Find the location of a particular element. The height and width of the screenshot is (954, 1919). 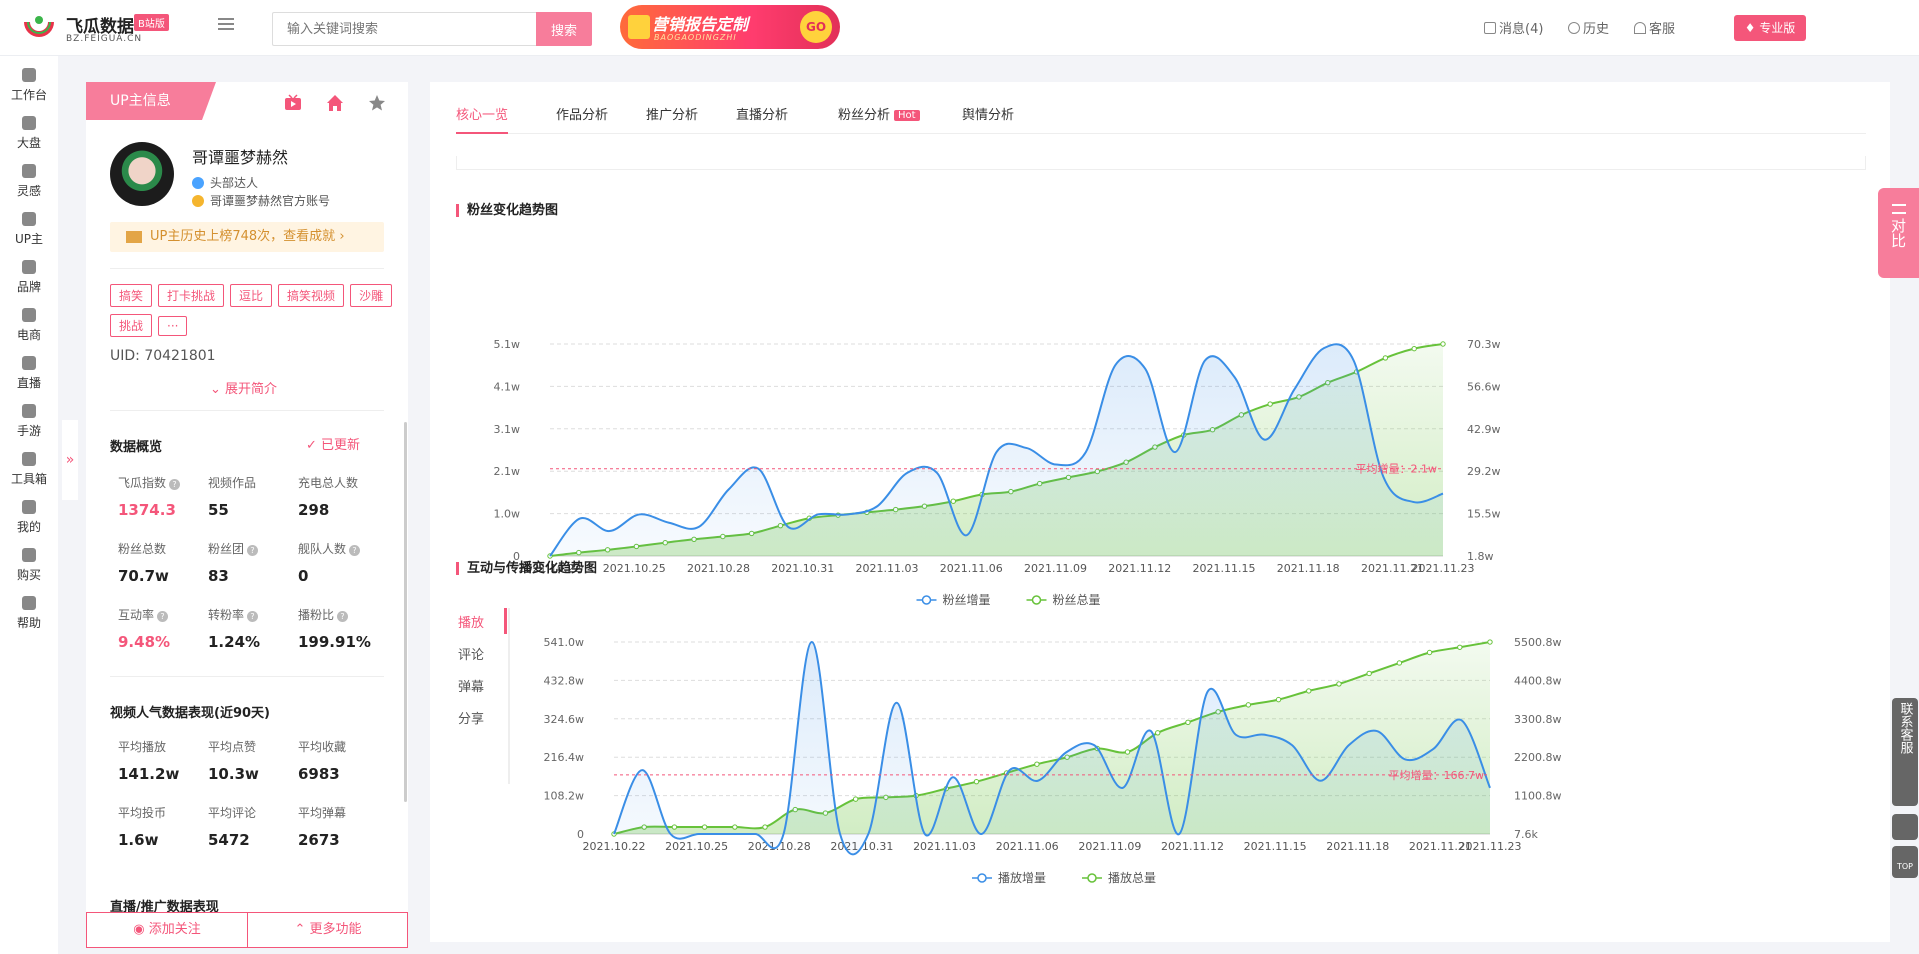

clock-icon is located at coordinates (1574, 28).